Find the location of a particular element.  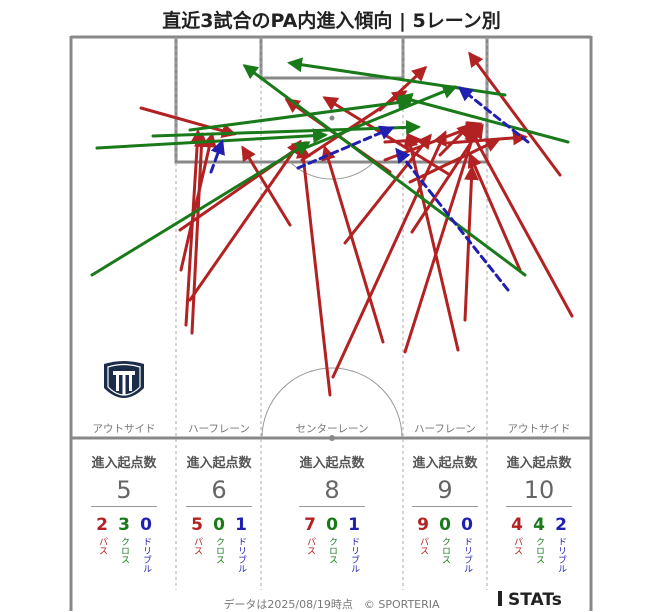

lane-label-outside-left: アウトサイド is located at coordinates (124, 429).